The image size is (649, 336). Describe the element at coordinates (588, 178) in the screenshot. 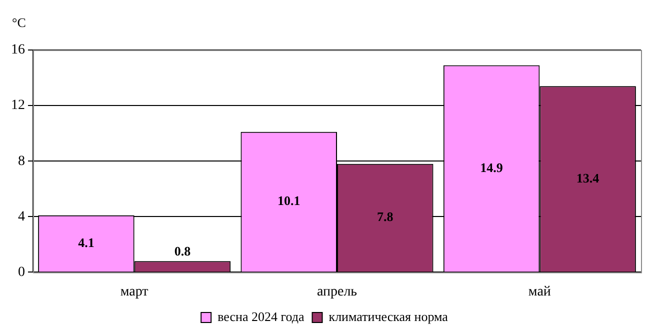

I see `data-label: 13.4` at that location.